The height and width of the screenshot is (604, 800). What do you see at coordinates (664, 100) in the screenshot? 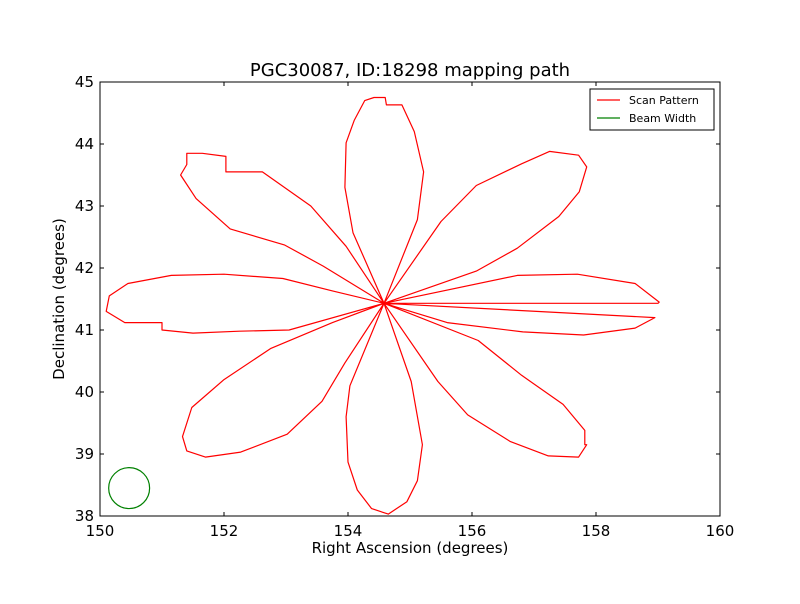
I see `legend-label-scan-pattern: Scan Pattern` at bounding box center [664, 100].